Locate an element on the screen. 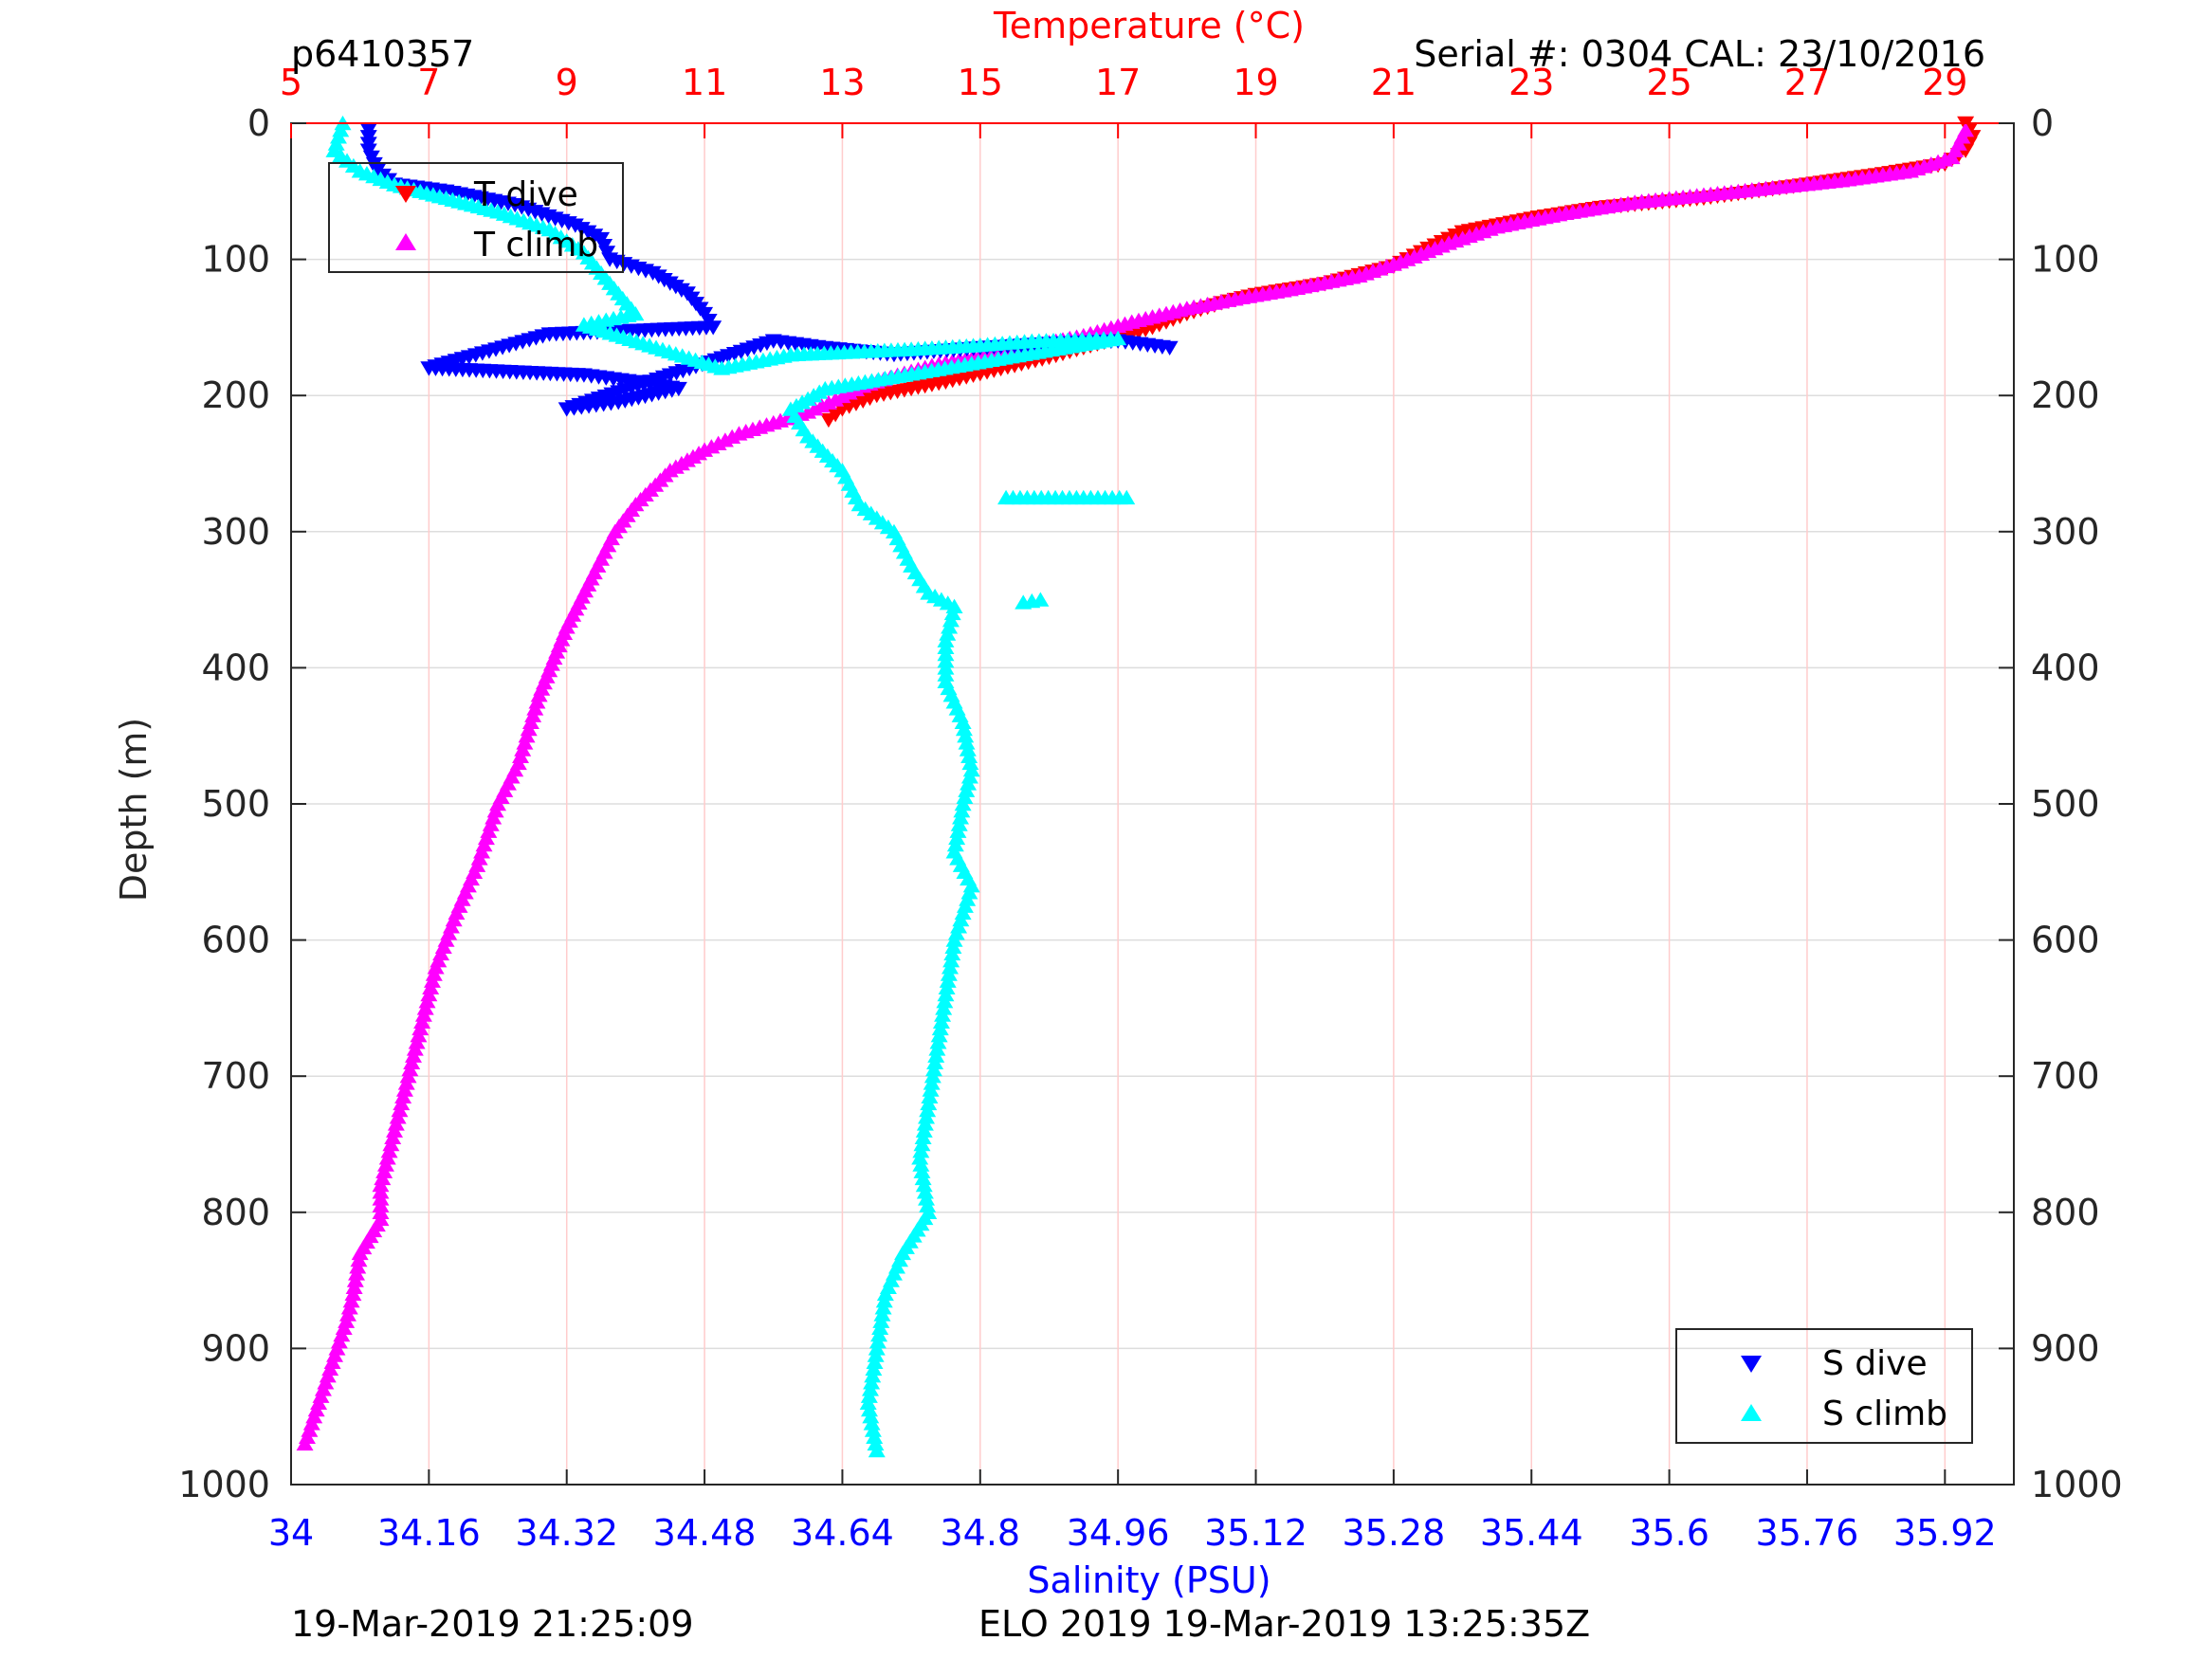  salinity-tick-label: 34.96 is located at coordinates (1118, 1533).